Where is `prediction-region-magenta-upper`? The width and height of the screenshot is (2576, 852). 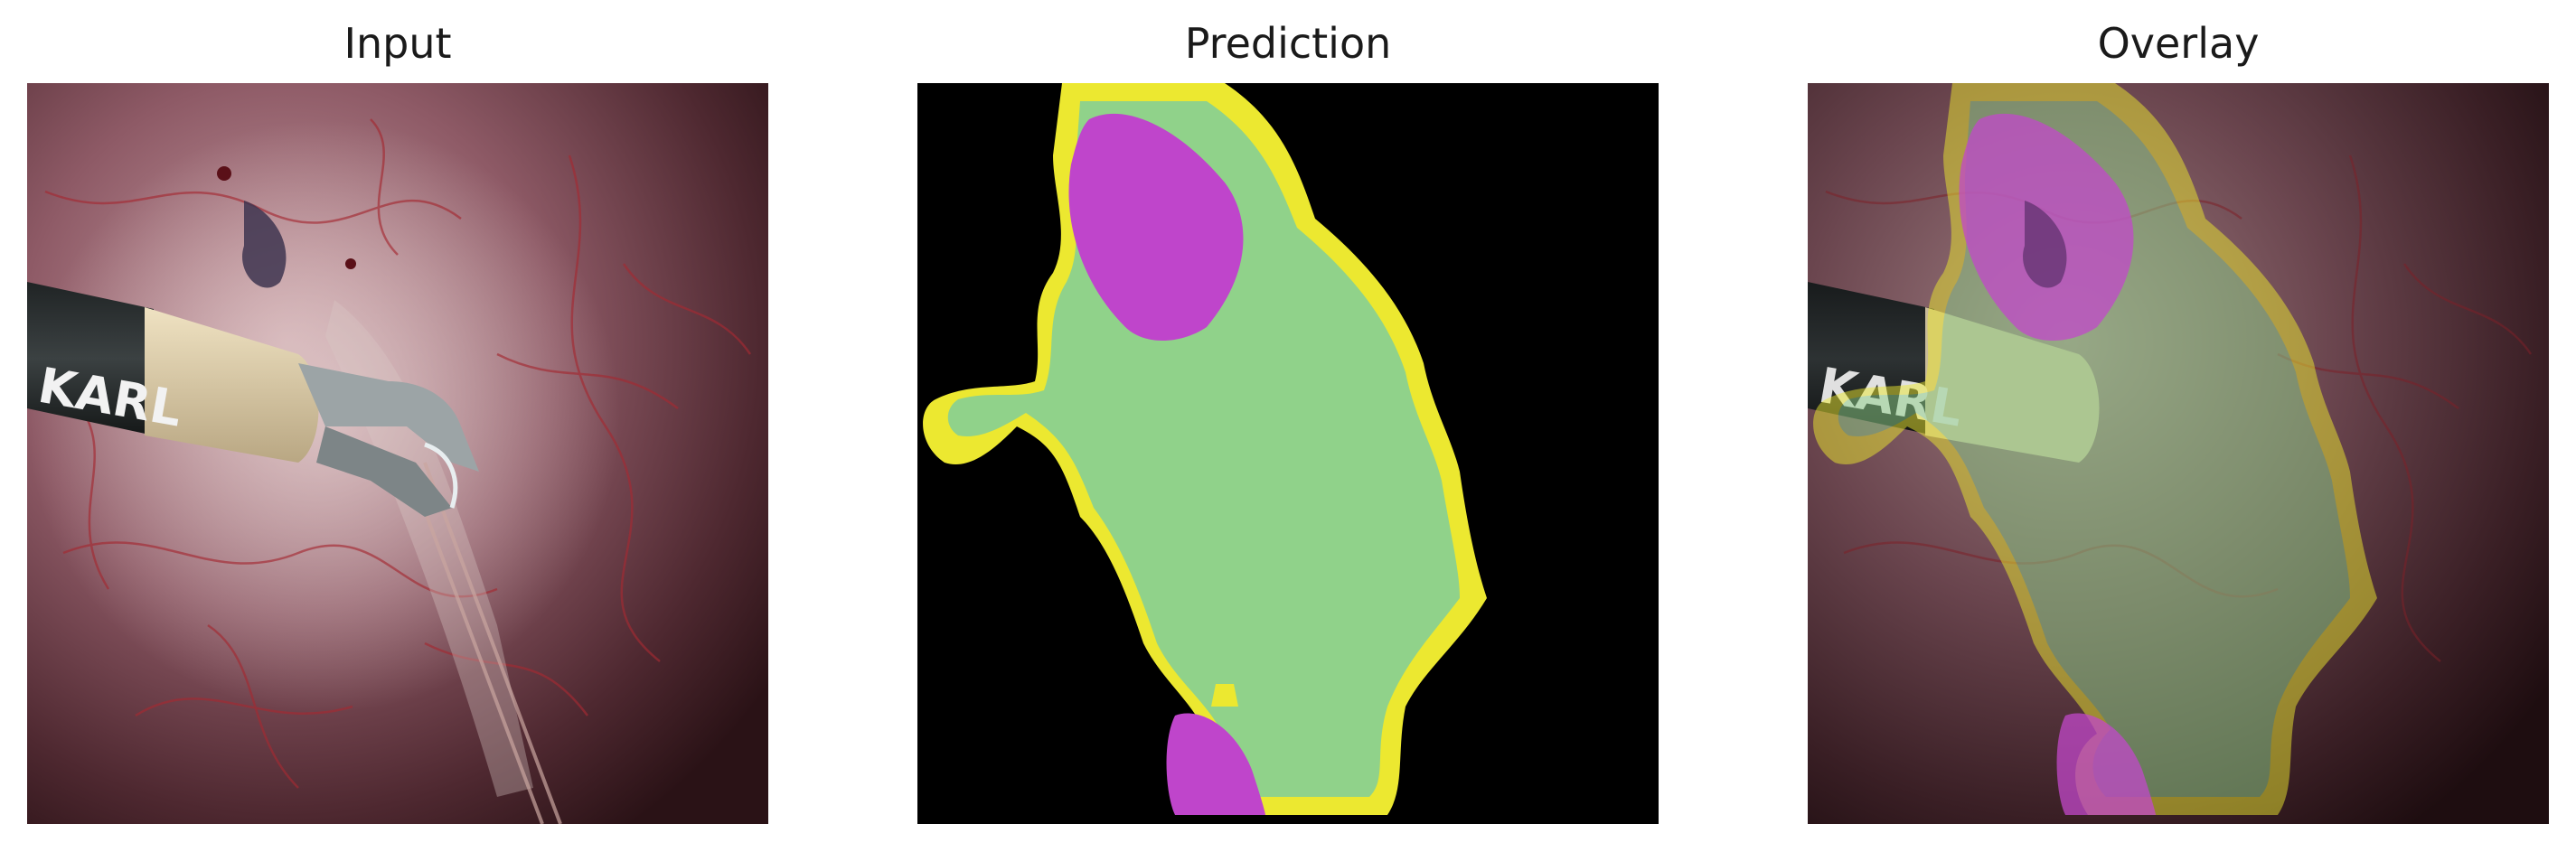
prediction-region-magenta-upper is located at coordinates (1156, 227).